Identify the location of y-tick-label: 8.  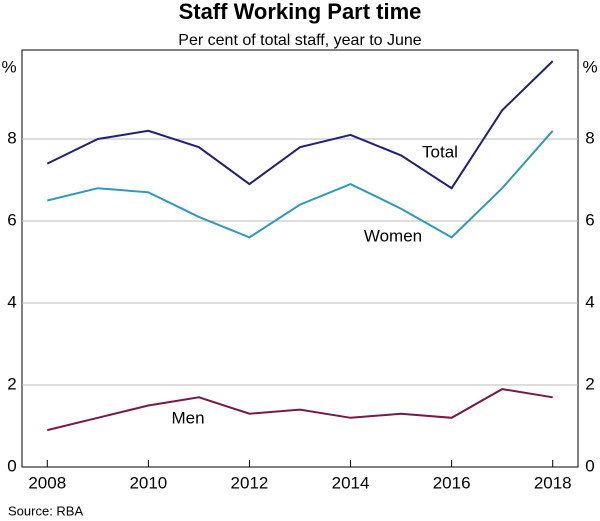
(11, 137).